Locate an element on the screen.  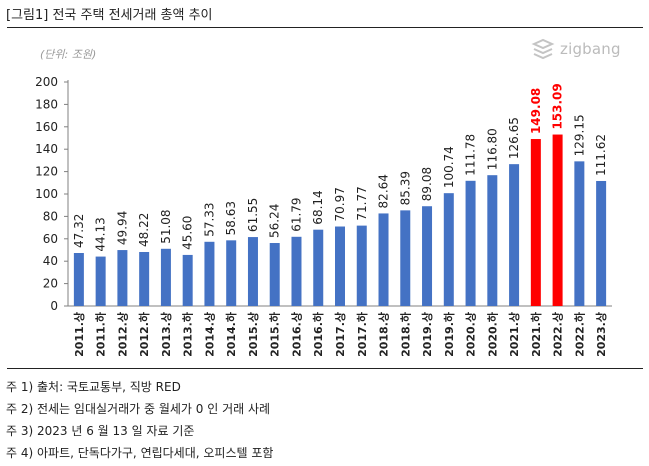
bar-value-label: 129.15 is located at coordinates (579, 135).